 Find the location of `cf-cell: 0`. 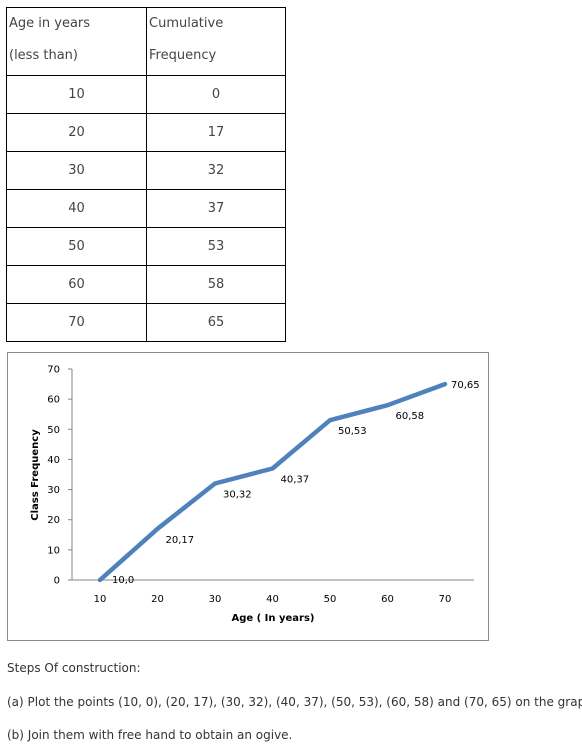

cf-cell: 0 is located at coordinates (216, 94).